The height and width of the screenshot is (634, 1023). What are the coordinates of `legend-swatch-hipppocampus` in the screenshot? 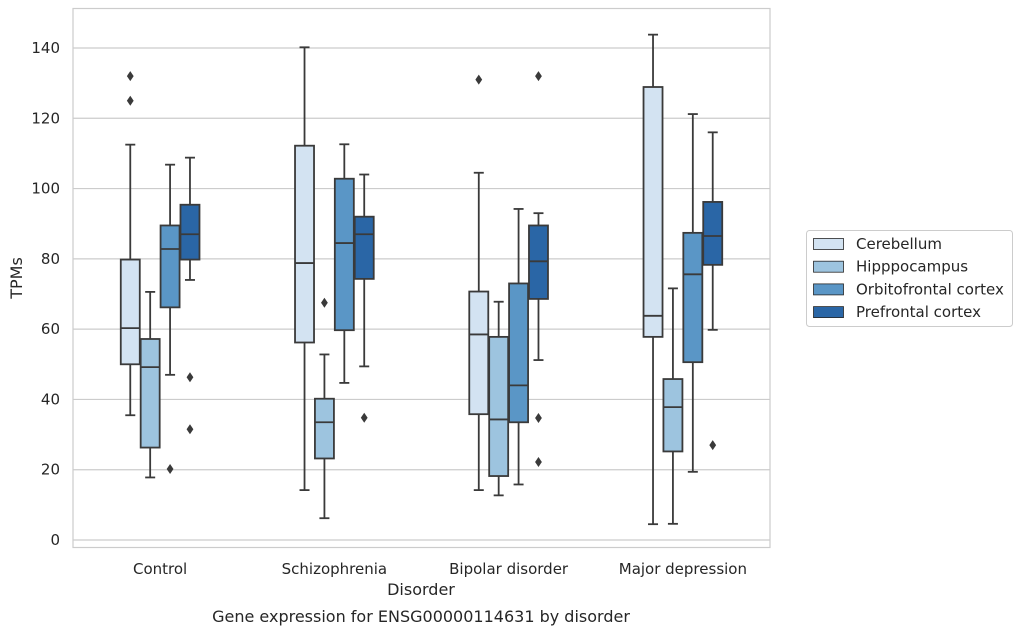 It's located at (828, 266).